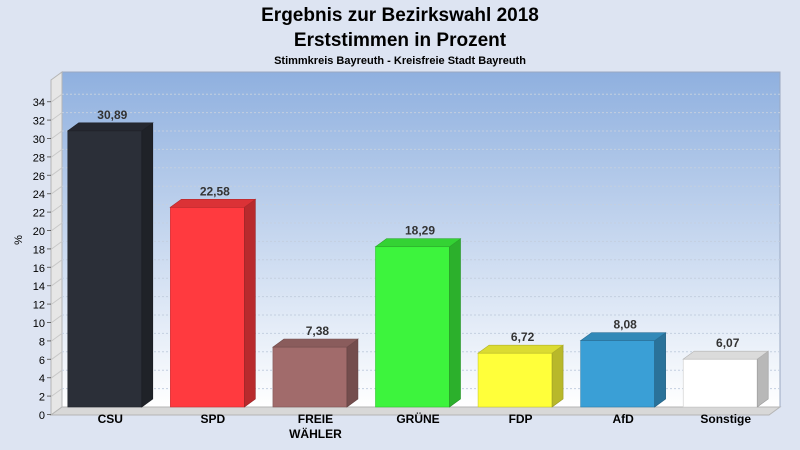  What do you see at coordinates (728, 343) in the screenshot?
I see `value-label: 6,07` at bounding box center [728, 343].